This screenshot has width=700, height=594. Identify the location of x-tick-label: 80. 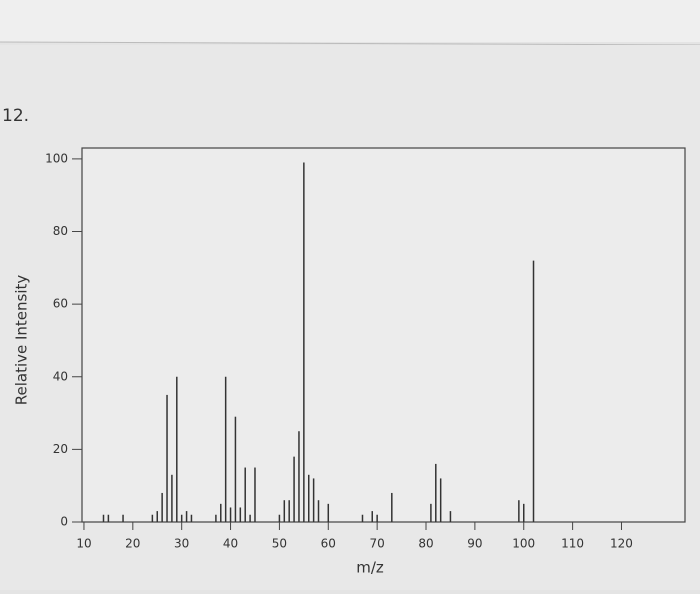
(425, 544).